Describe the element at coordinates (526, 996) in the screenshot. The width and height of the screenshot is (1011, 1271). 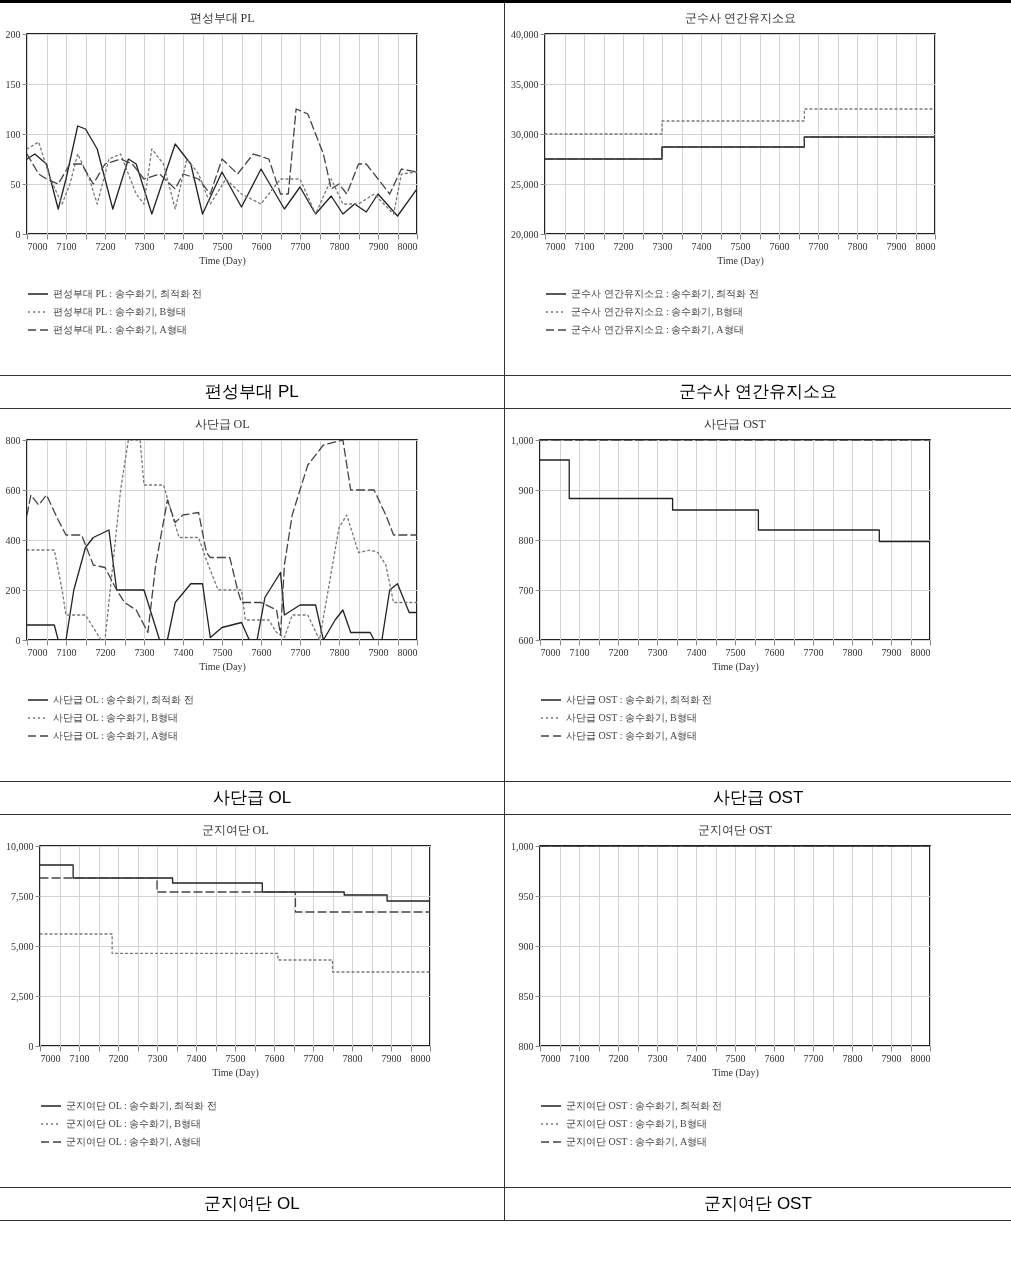
I see `y-tick-label: 850` at that location.